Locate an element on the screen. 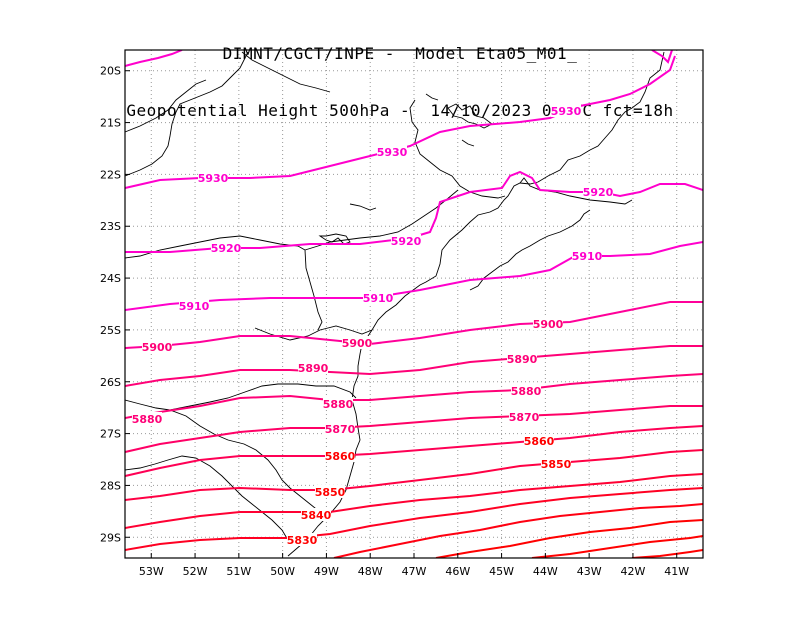 The image size is (800, 618). state-border-pr-sp is located at coordinates (381, 220).